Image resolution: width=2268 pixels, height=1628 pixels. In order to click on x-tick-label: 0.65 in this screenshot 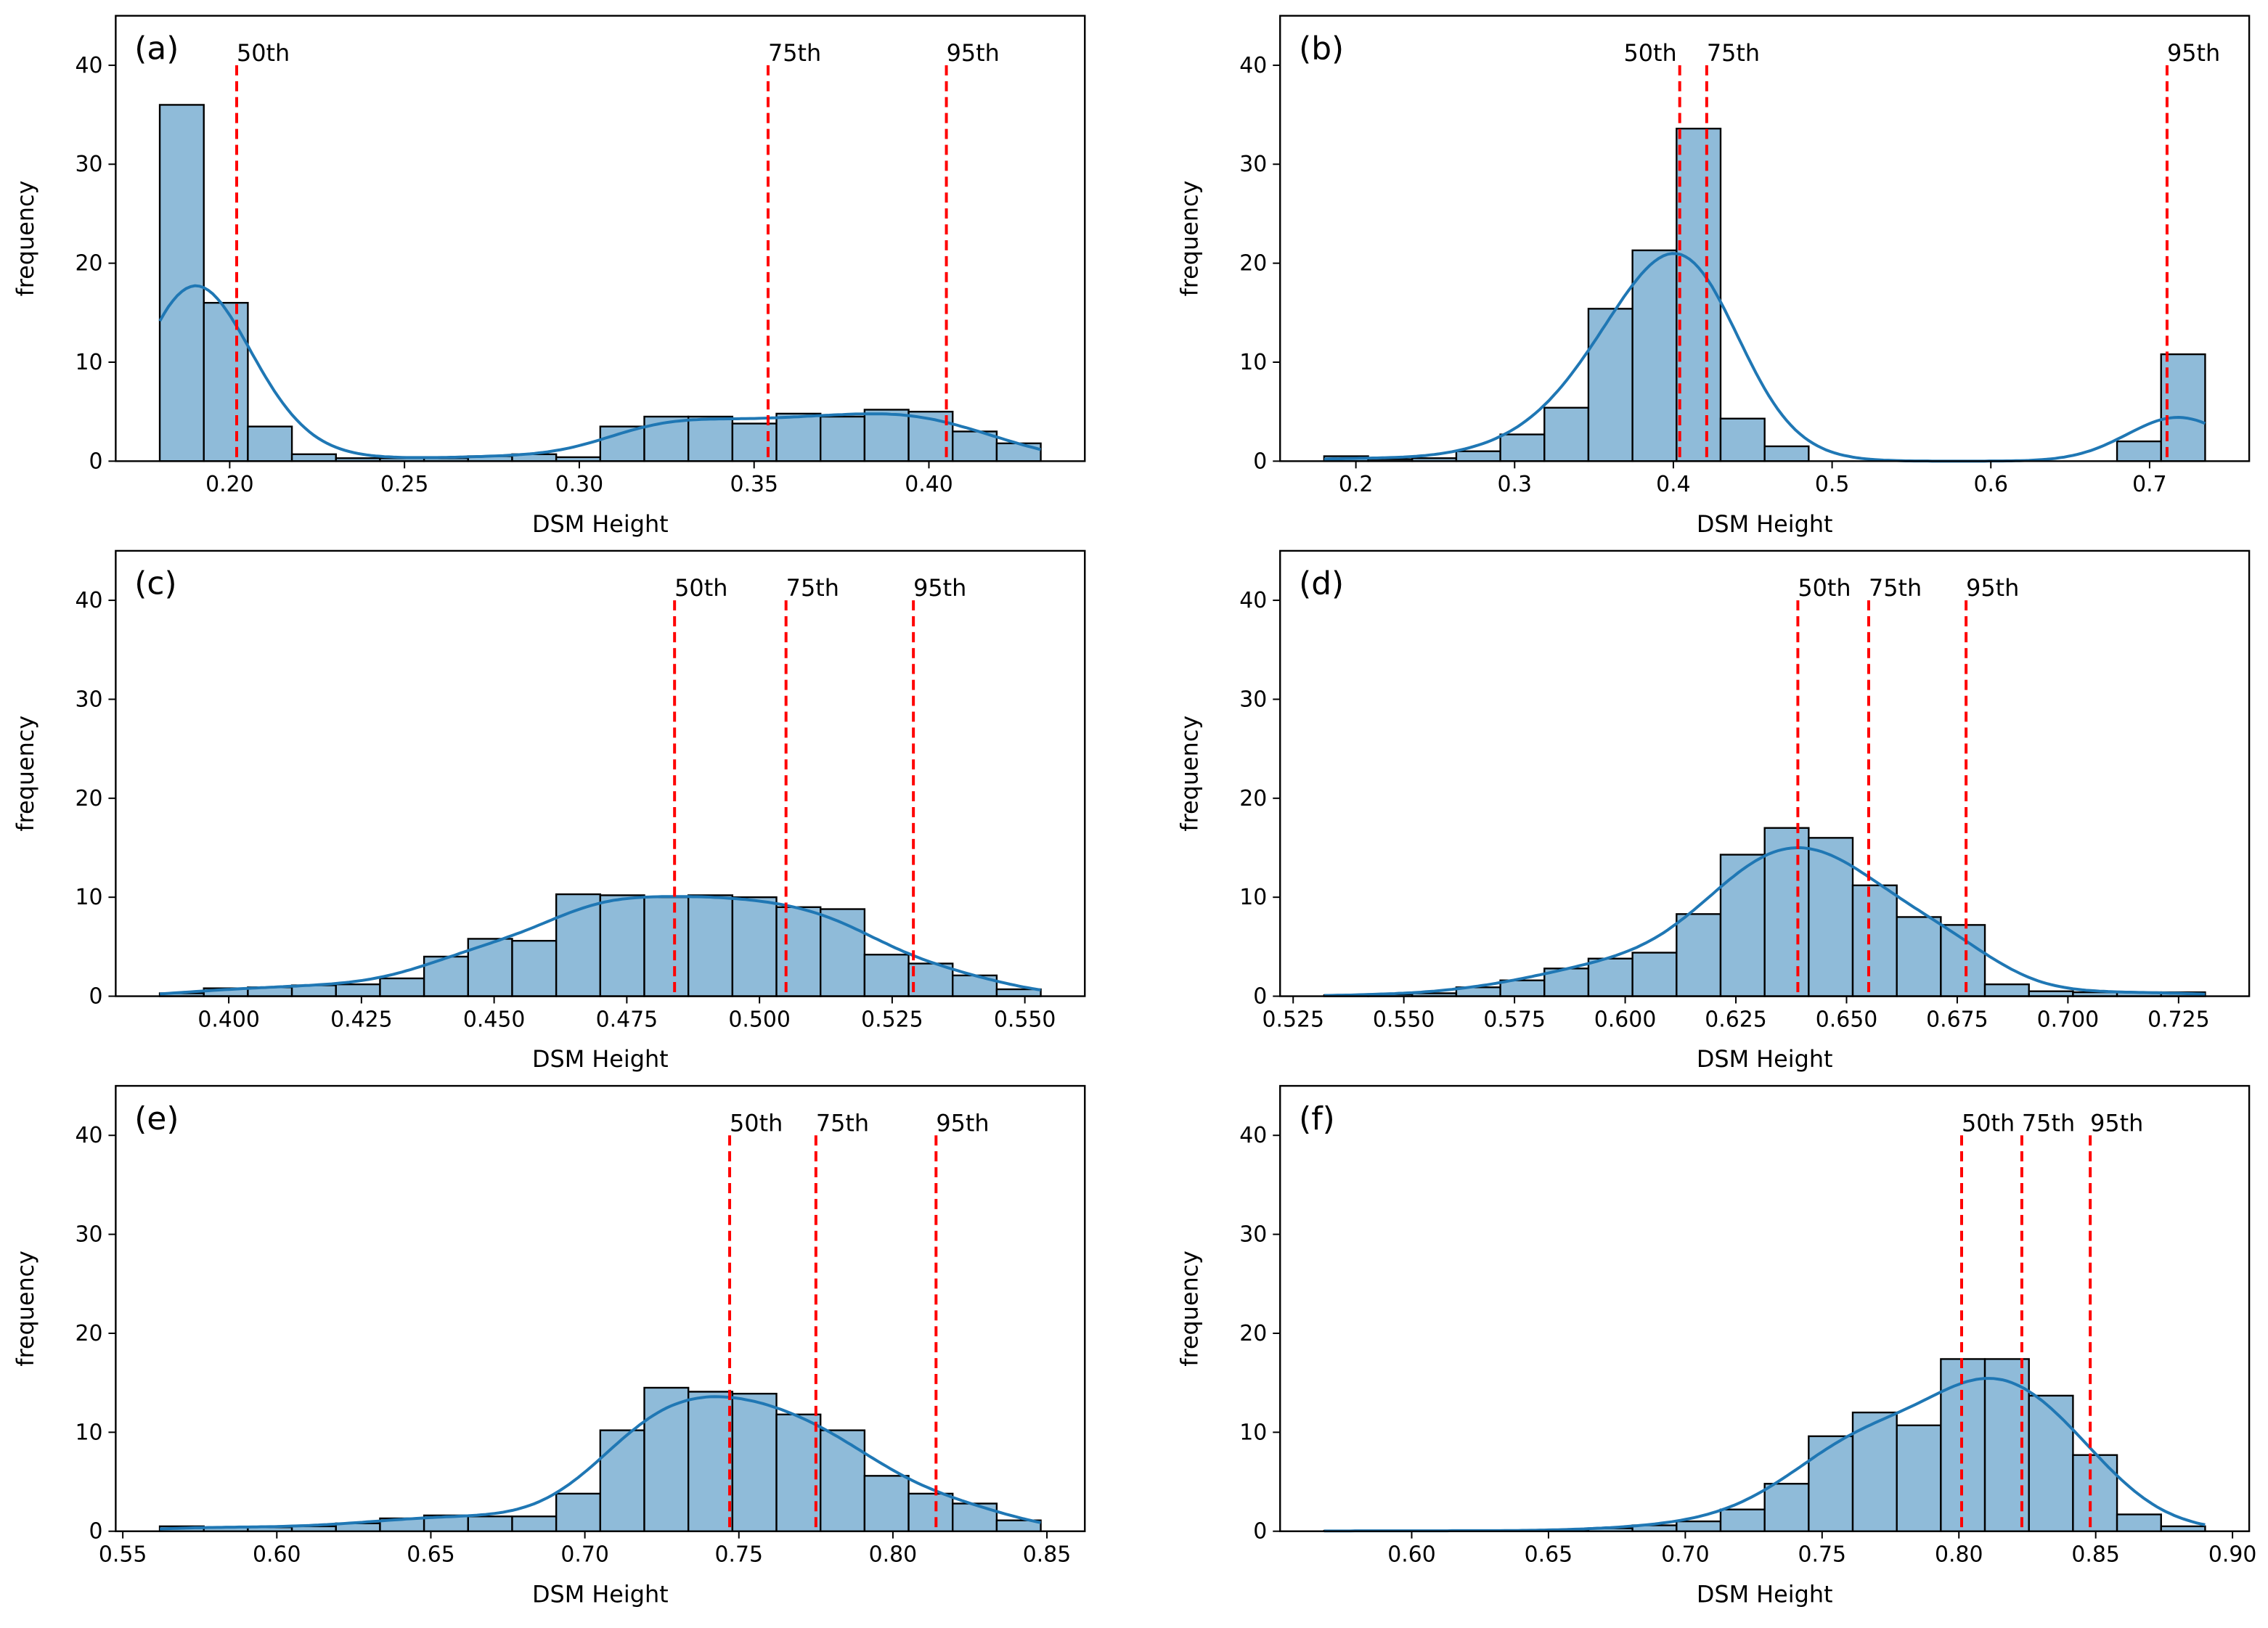, I will do `click(431, 1555)`.